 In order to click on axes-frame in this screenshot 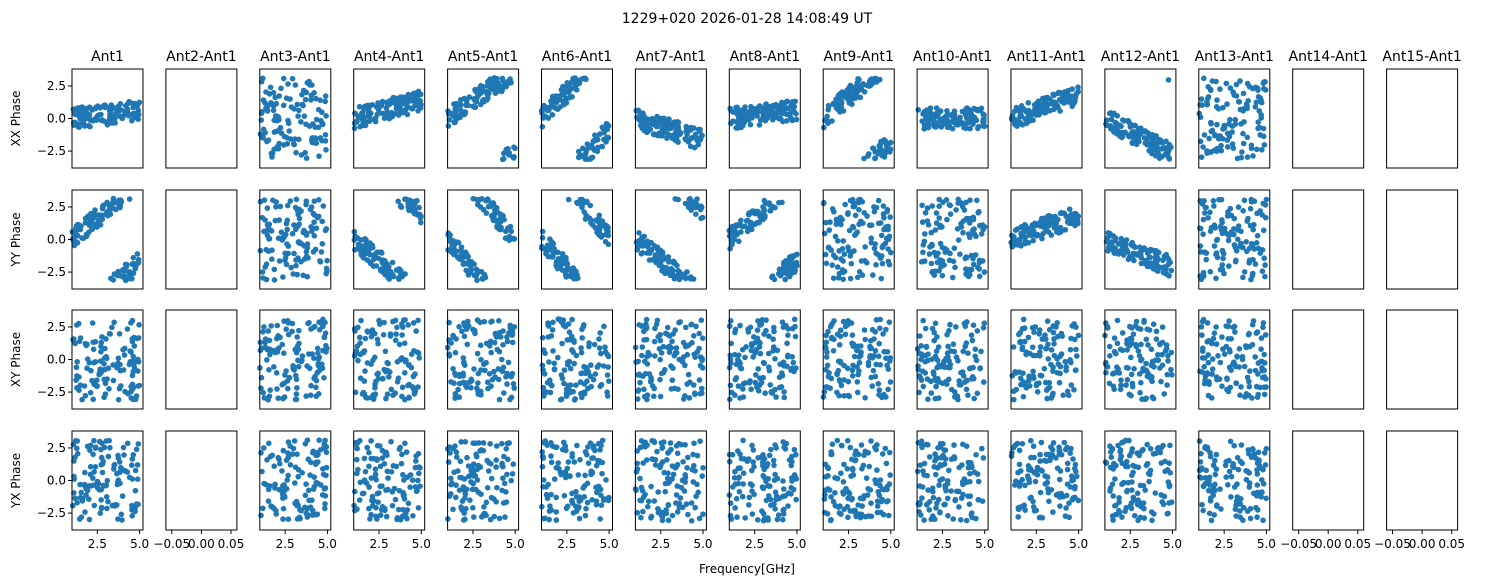, I will do `click(201, 118)`.